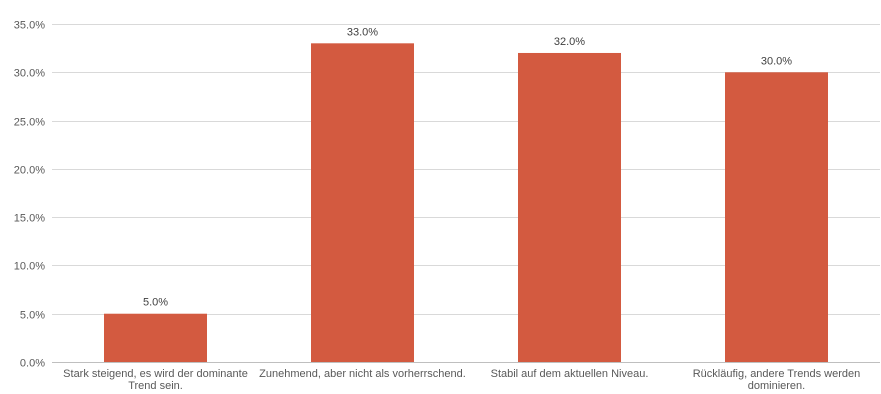 The width and height of the screenshot is (881, 394). What do you see at coordinates (569, 42) in the screenshot?
I see `data-label: 32.0%` at bounding box center [569, 42].